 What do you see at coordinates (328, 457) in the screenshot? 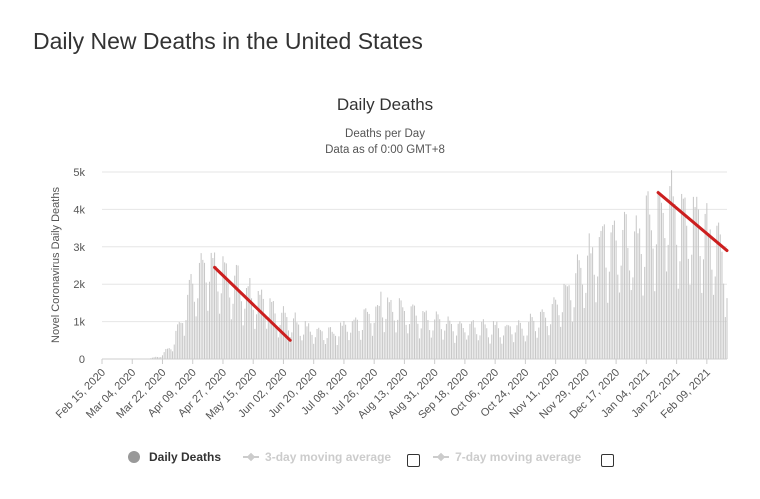
I see `legend-label-3-day-average: 3-day moving average` at bounding box center [328, 457].